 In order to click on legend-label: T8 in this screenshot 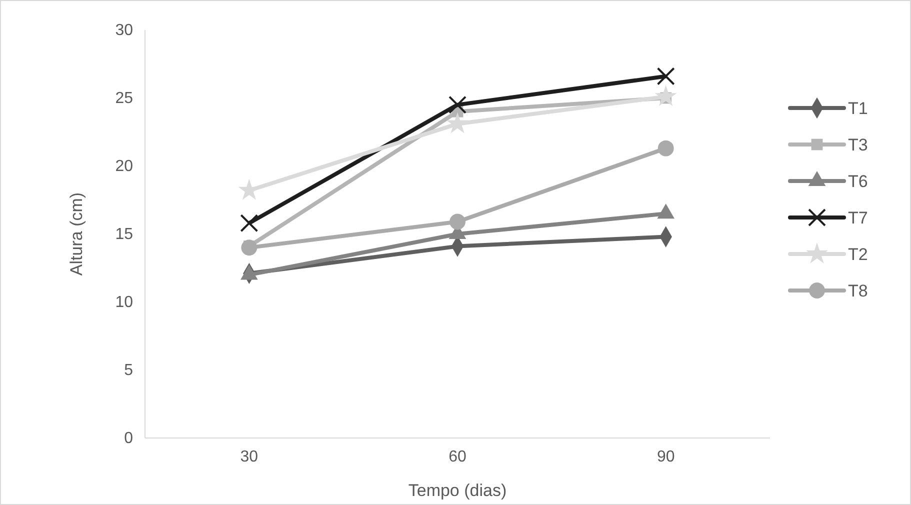, I will do `click(858, 291)`.